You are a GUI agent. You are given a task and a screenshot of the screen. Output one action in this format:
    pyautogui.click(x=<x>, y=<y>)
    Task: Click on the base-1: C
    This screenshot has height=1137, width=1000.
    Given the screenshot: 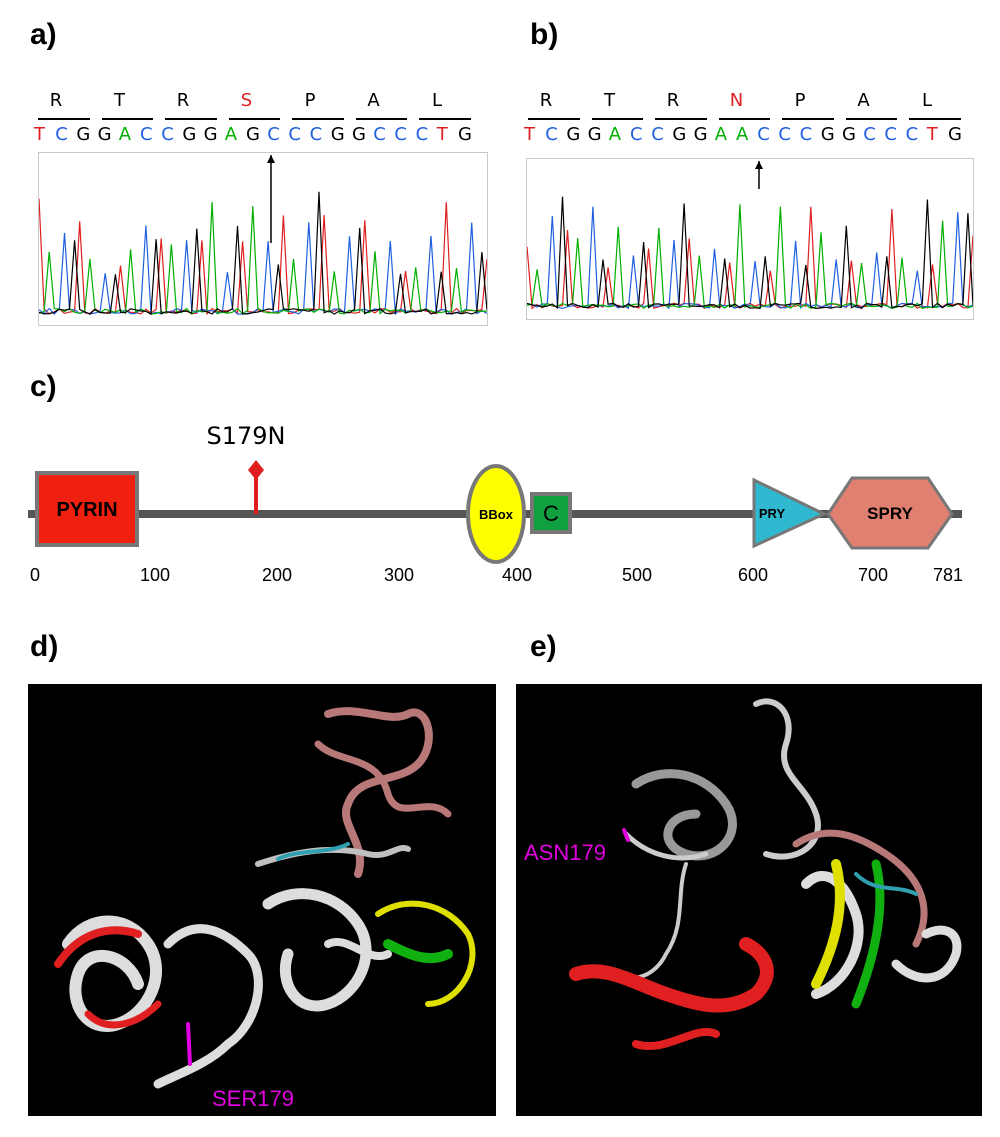 What is the action you would take?
    pyautogui.click(x=551, y=134)
    